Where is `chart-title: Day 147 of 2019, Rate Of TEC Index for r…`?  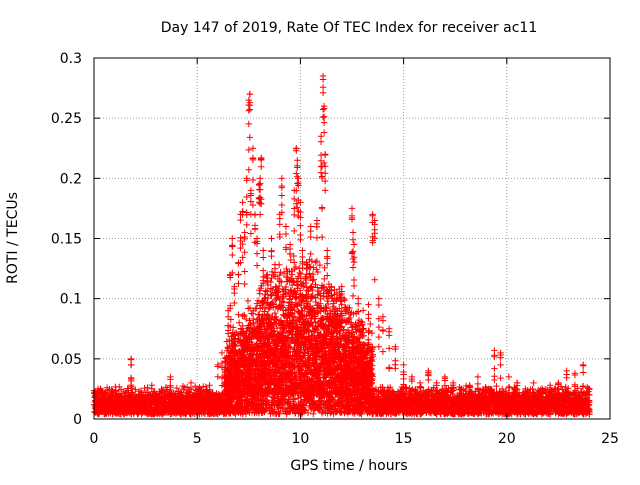
chart-title: Day 147 of 2019, Rate Of TEC Index for r… is located at coordinates (349, 28).